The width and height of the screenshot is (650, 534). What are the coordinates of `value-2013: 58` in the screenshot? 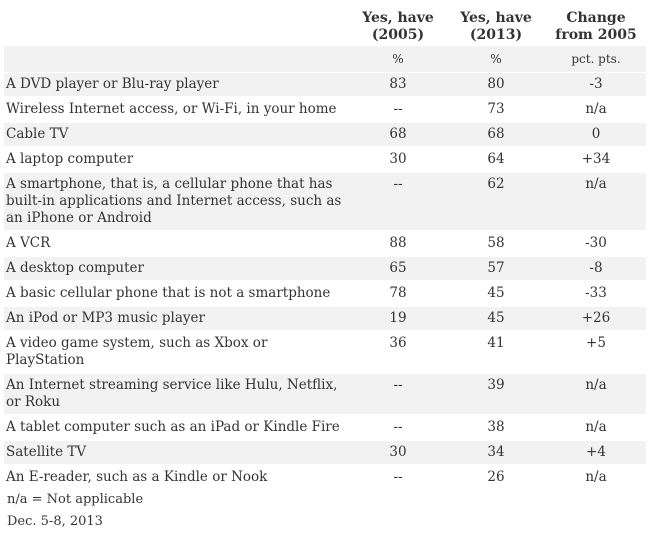 It's located at (496, 244).